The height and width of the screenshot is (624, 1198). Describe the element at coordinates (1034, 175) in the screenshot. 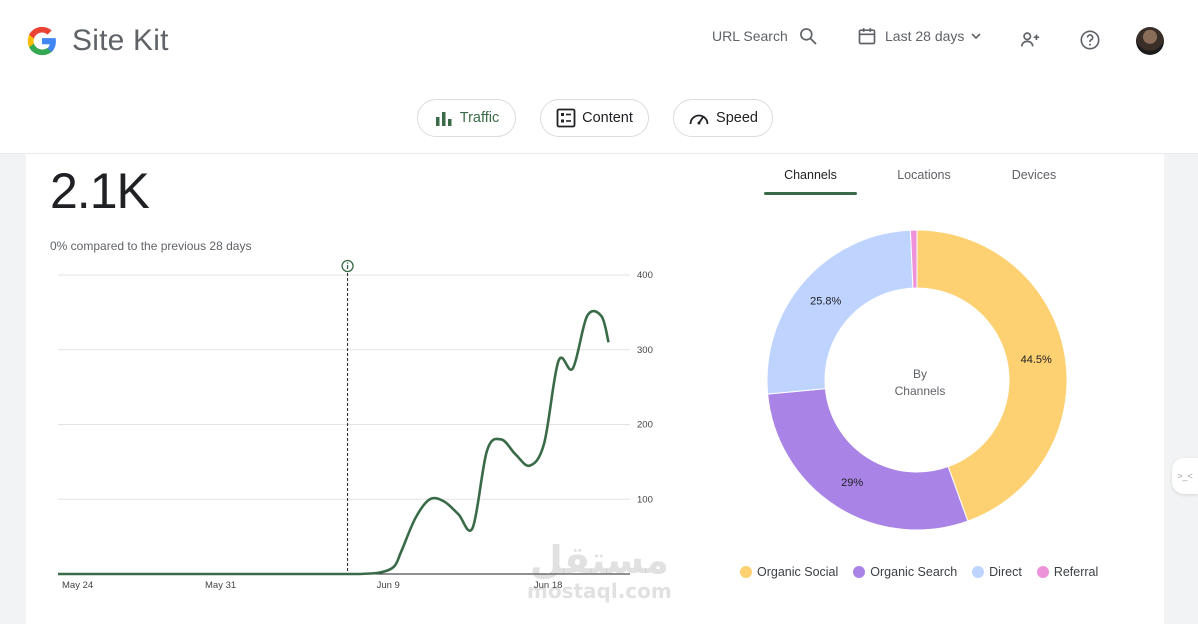

I see `tab-devices: Devices` at that location.